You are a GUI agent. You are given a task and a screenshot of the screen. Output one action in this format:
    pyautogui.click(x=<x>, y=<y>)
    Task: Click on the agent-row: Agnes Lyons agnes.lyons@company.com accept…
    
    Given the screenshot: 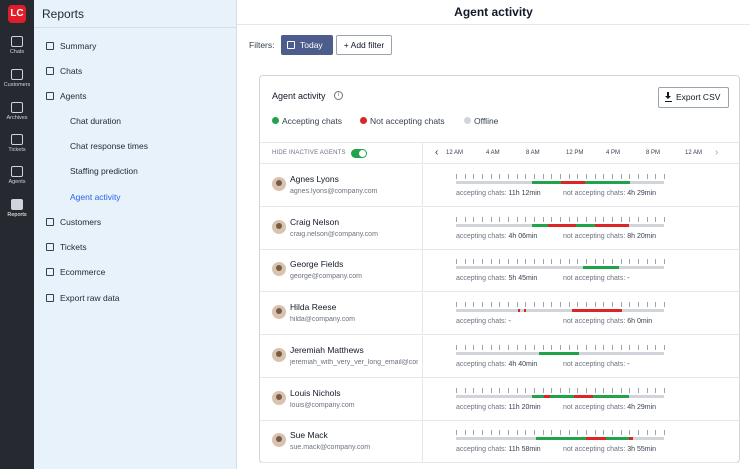 What is the action you would take?
    pyautogui.click(x=499, y=186)
    